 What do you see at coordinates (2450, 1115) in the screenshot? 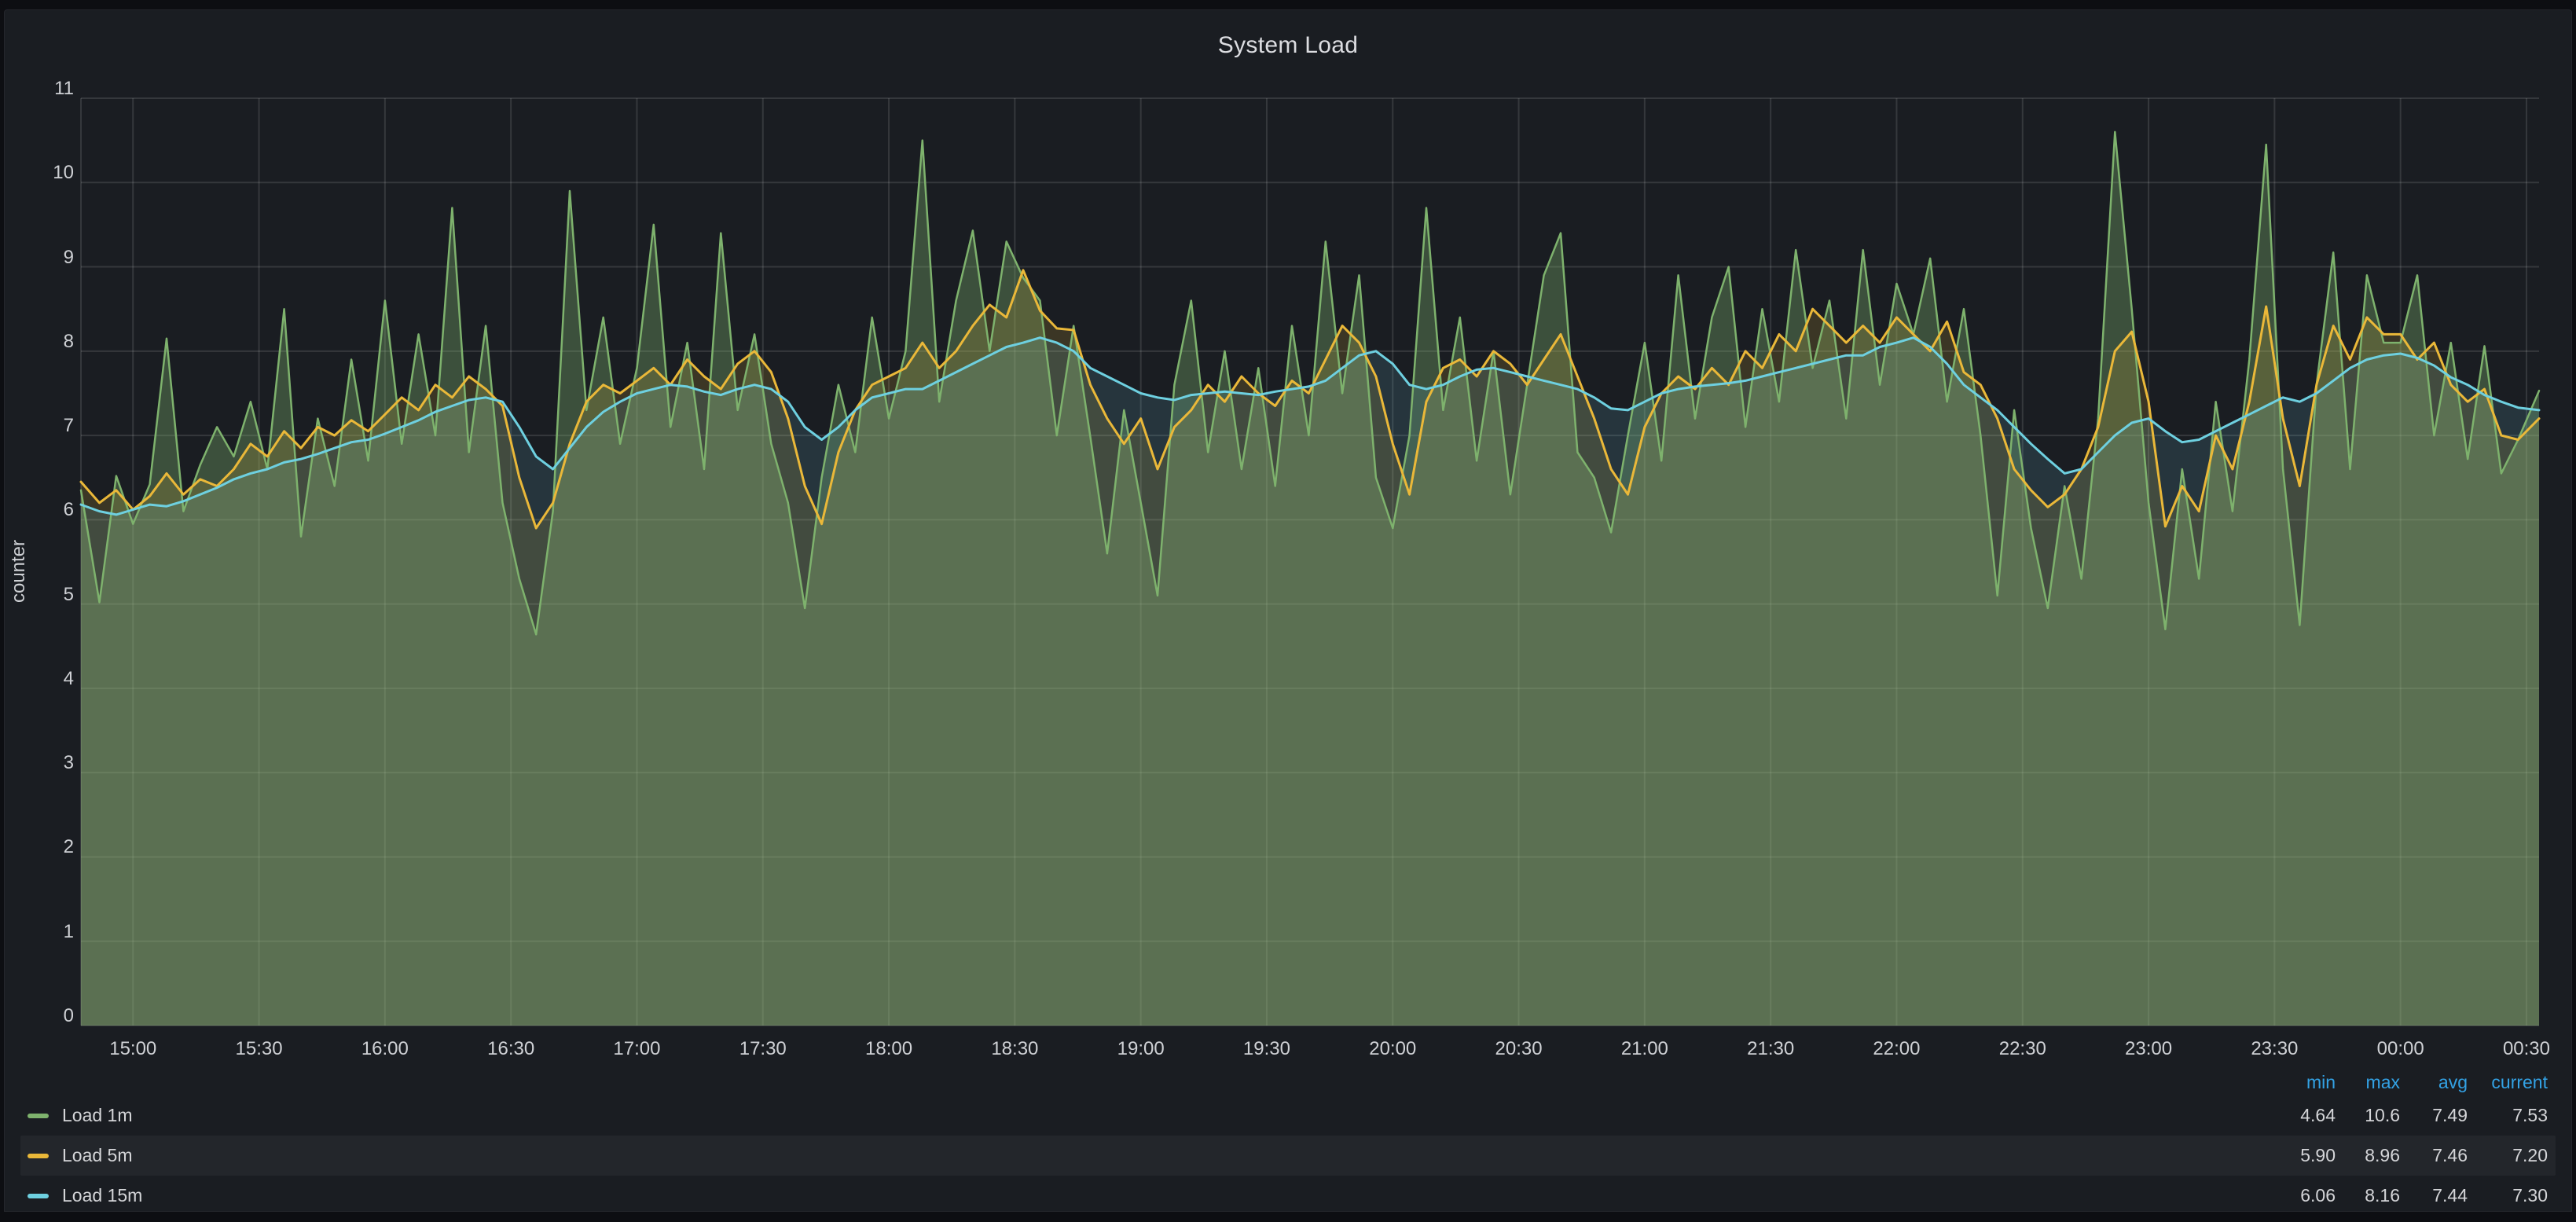
I see `legend-stat-avg: 7.49` at bounding box center [2450, 1115].